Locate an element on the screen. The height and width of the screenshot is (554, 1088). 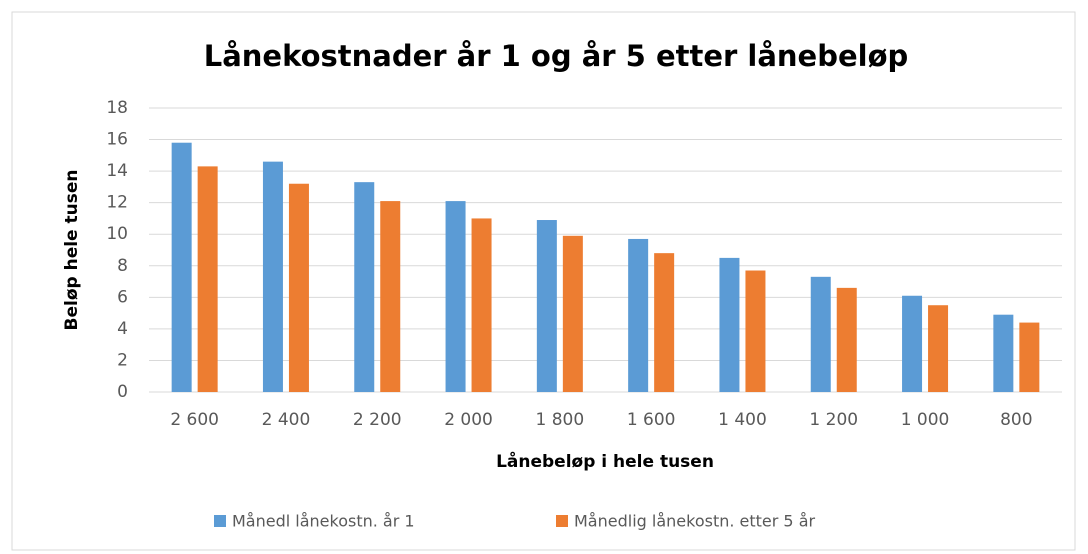
x-tick-label: 1 400 is located at coordinates (742, 420).